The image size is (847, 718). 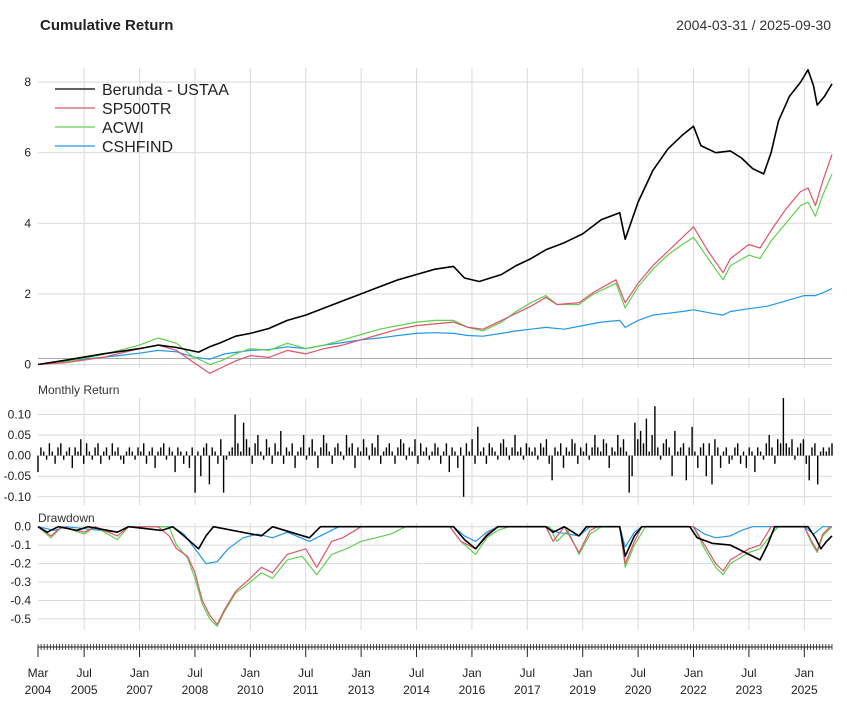 What do you see at coordinates (195, 690) in the screenshot?
I see `time-axis-year-label: 2008` at bounding box center [195, 690].